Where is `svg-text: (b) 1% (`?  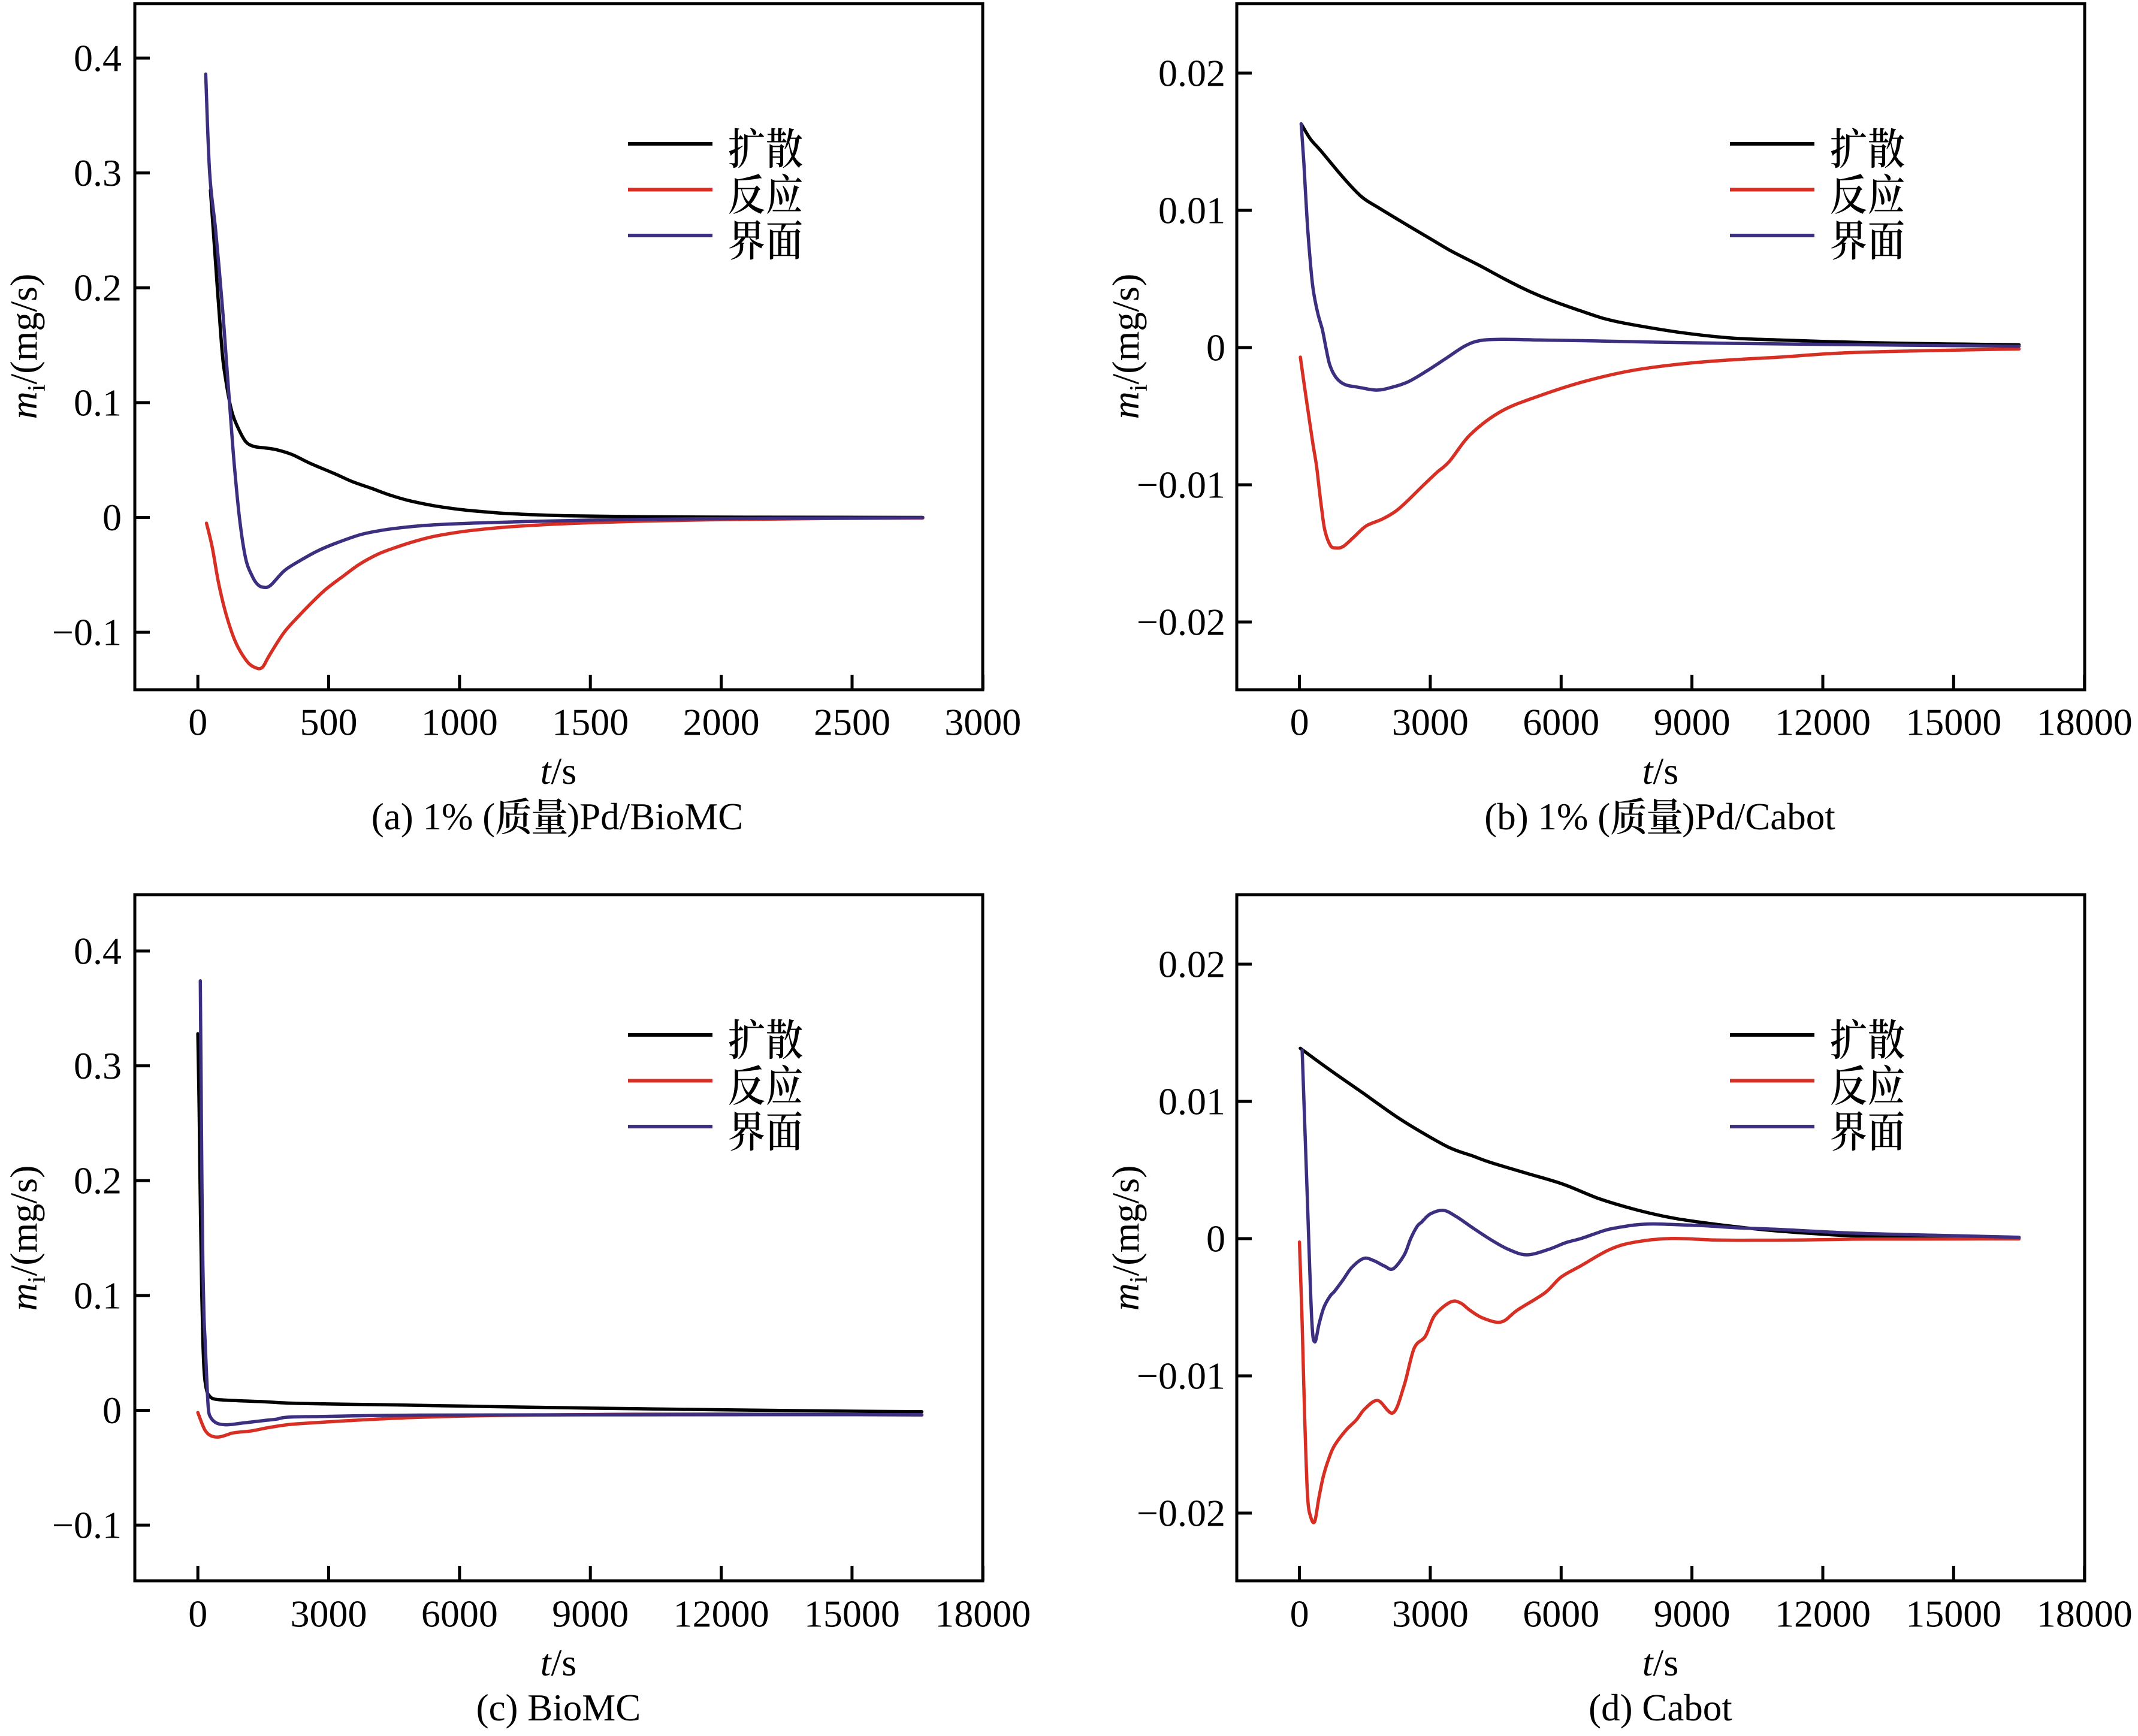 svg-text: (b) 1% ( is located at coordinates (1547, 817).